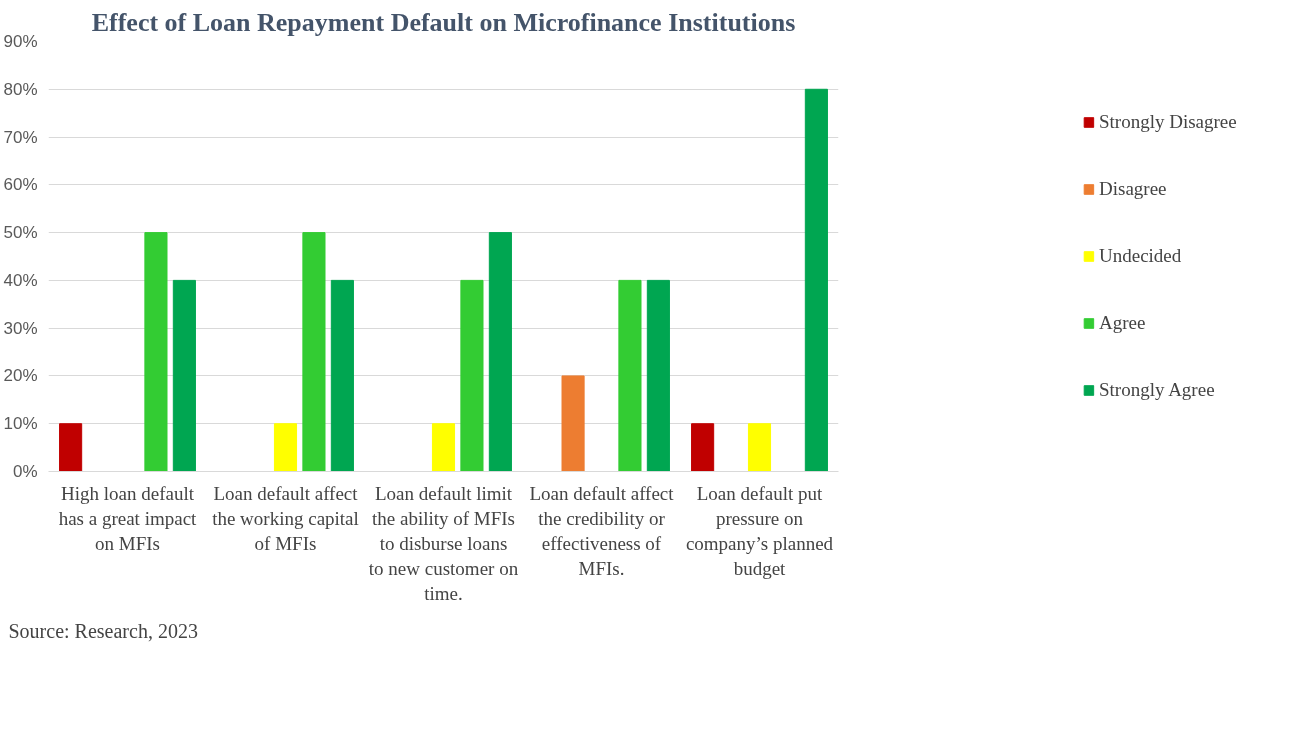  Describe the element at coordinates (20, 41) in the screenshot. I see `y-tick-label: 90%` at that location.